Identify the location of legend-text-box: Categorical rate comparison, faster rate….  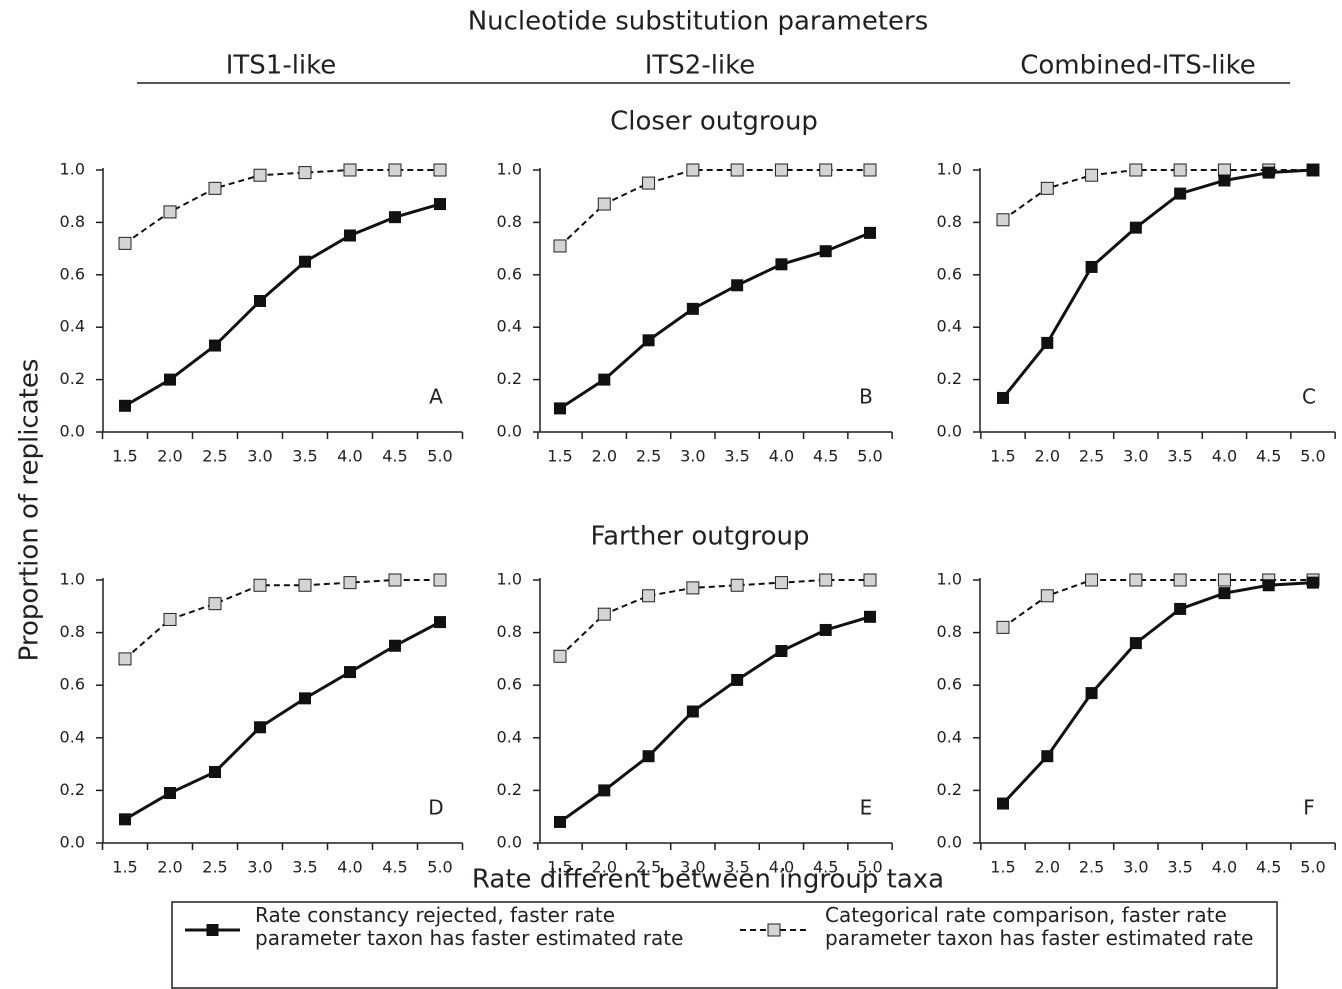
(1039, 927).